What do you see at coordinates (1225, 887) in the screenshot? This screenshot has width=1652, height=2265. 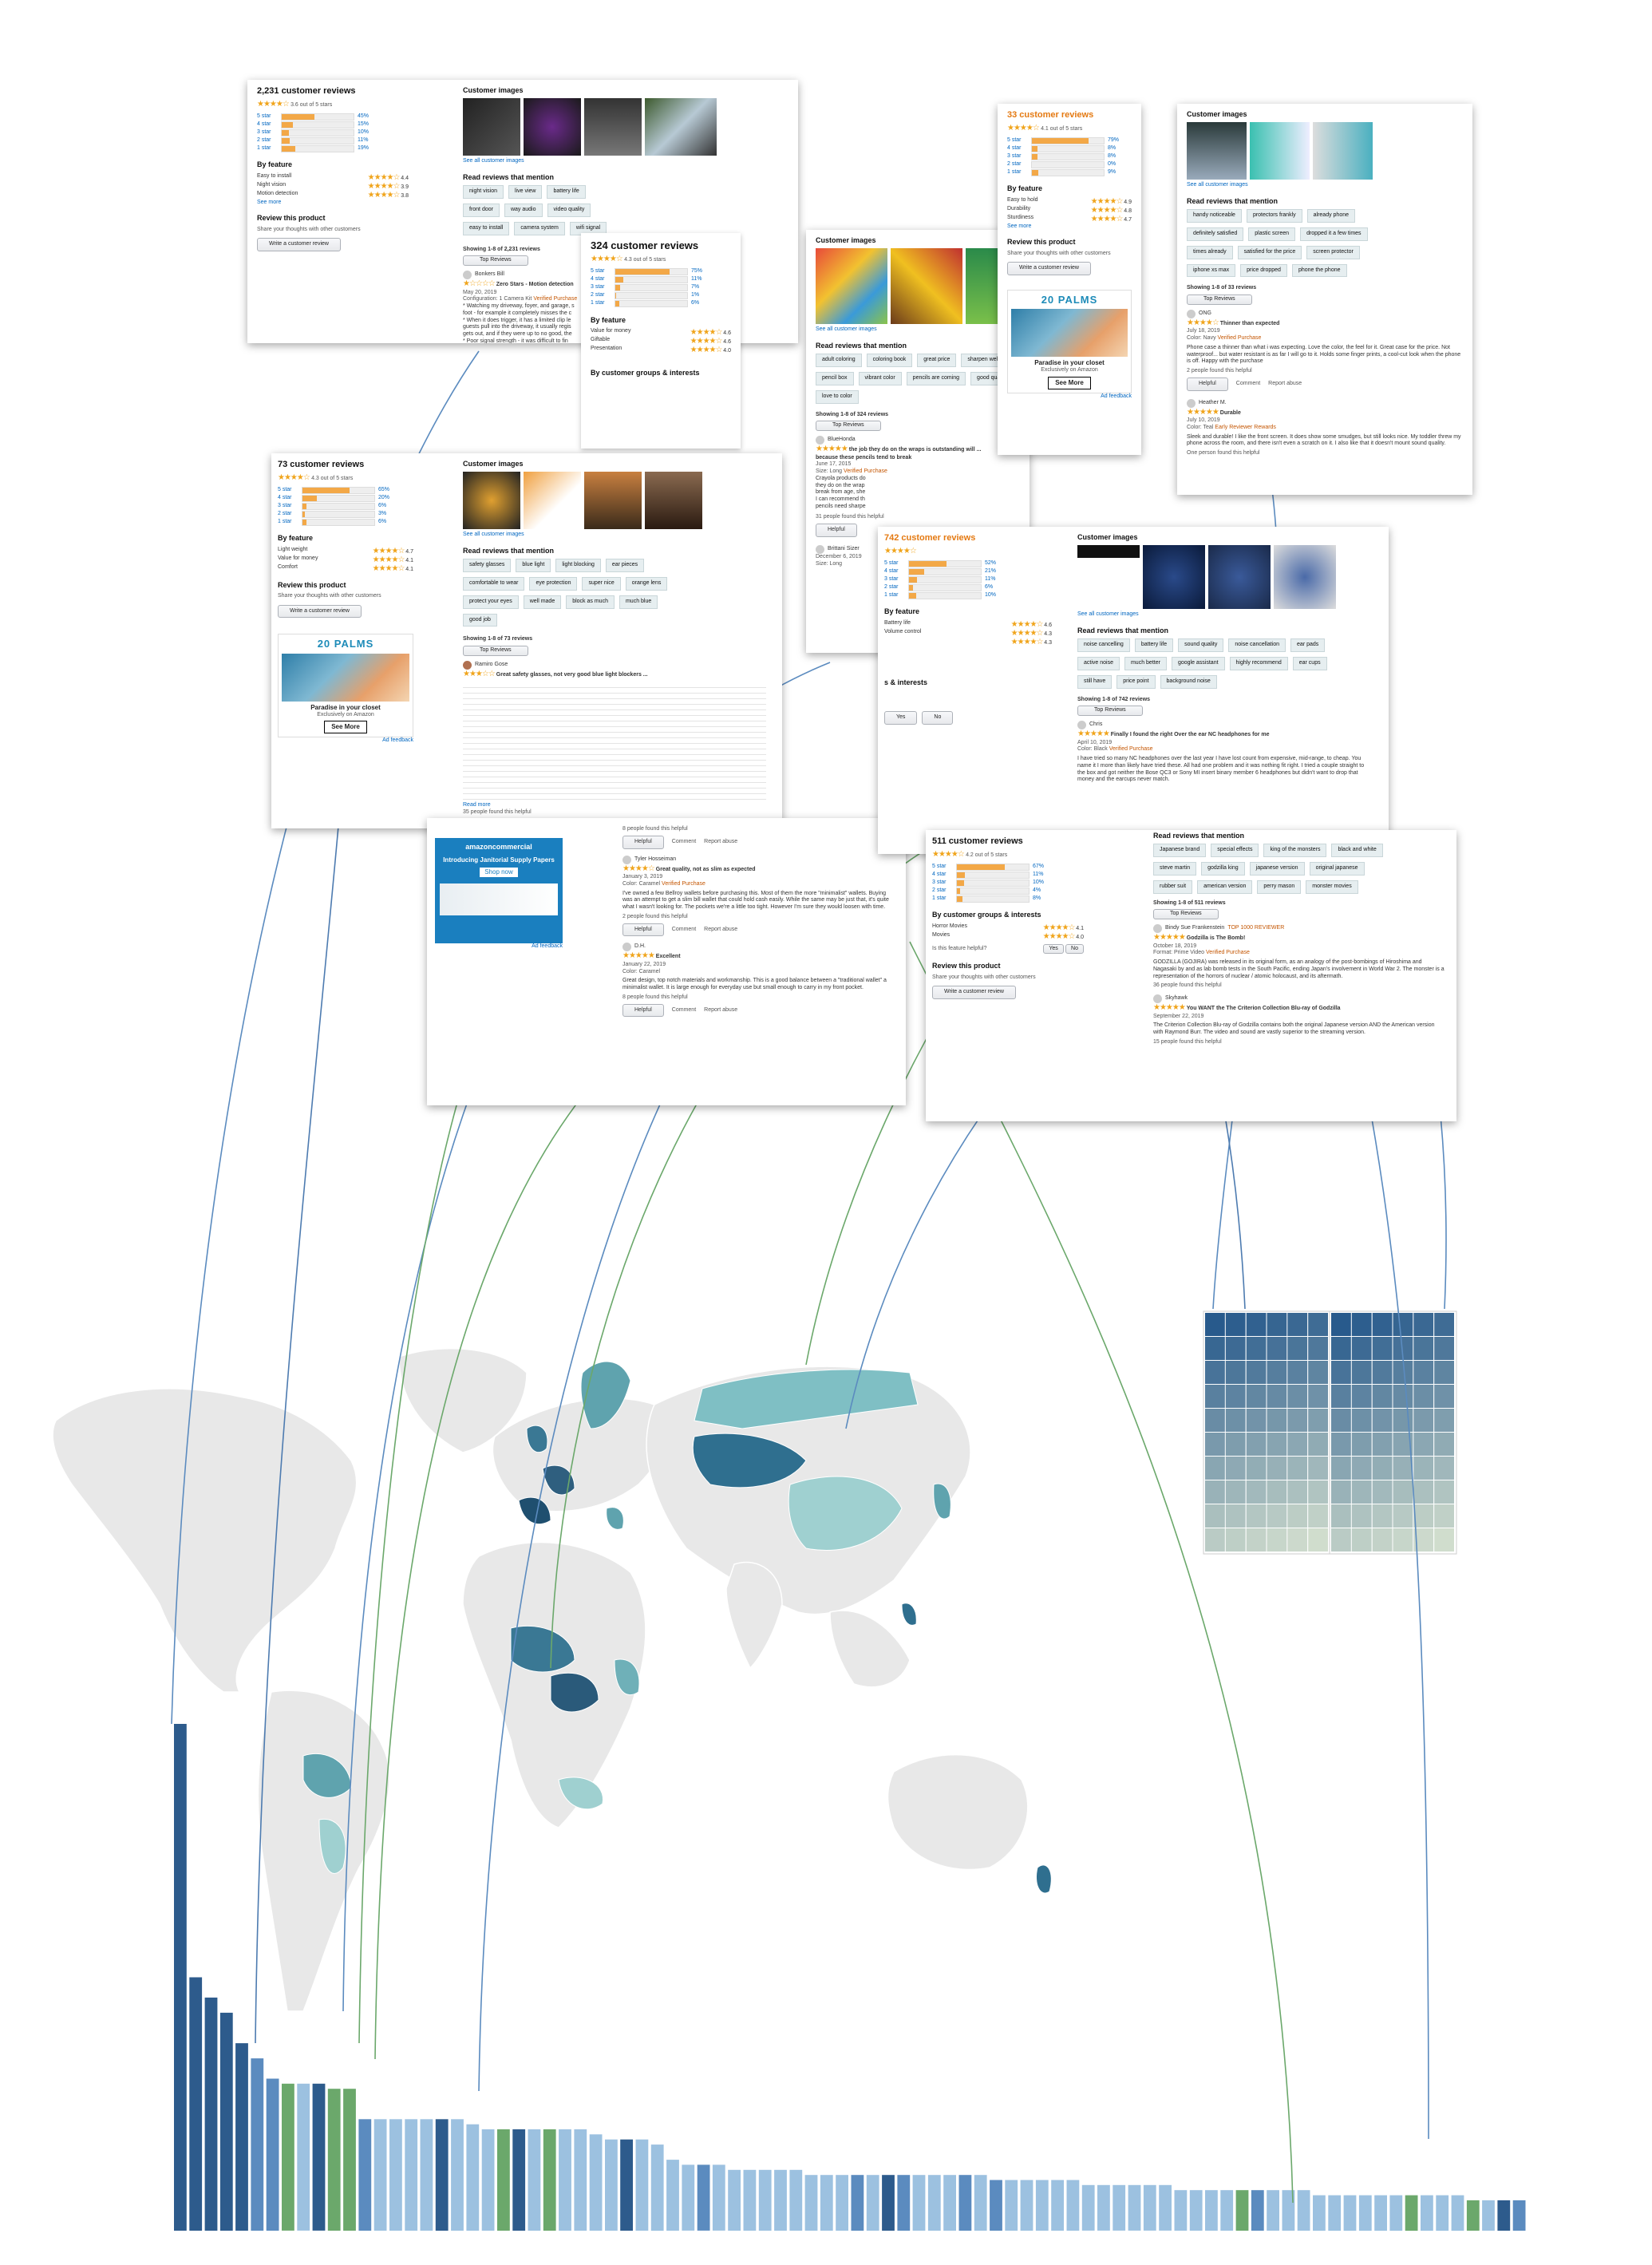 I see `mention-chip: american version` at bounding box center [1225, 887].